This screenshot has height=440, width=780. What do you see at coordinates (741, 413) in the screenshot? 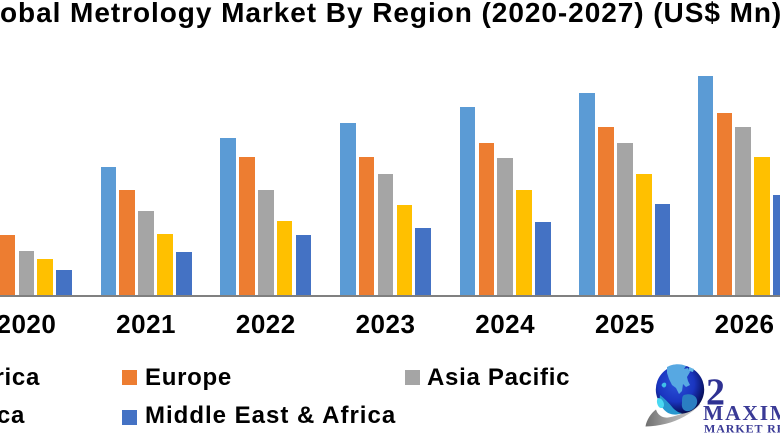
I see `svg-text: MAXIMIZE` at bounding box center [741, 413].